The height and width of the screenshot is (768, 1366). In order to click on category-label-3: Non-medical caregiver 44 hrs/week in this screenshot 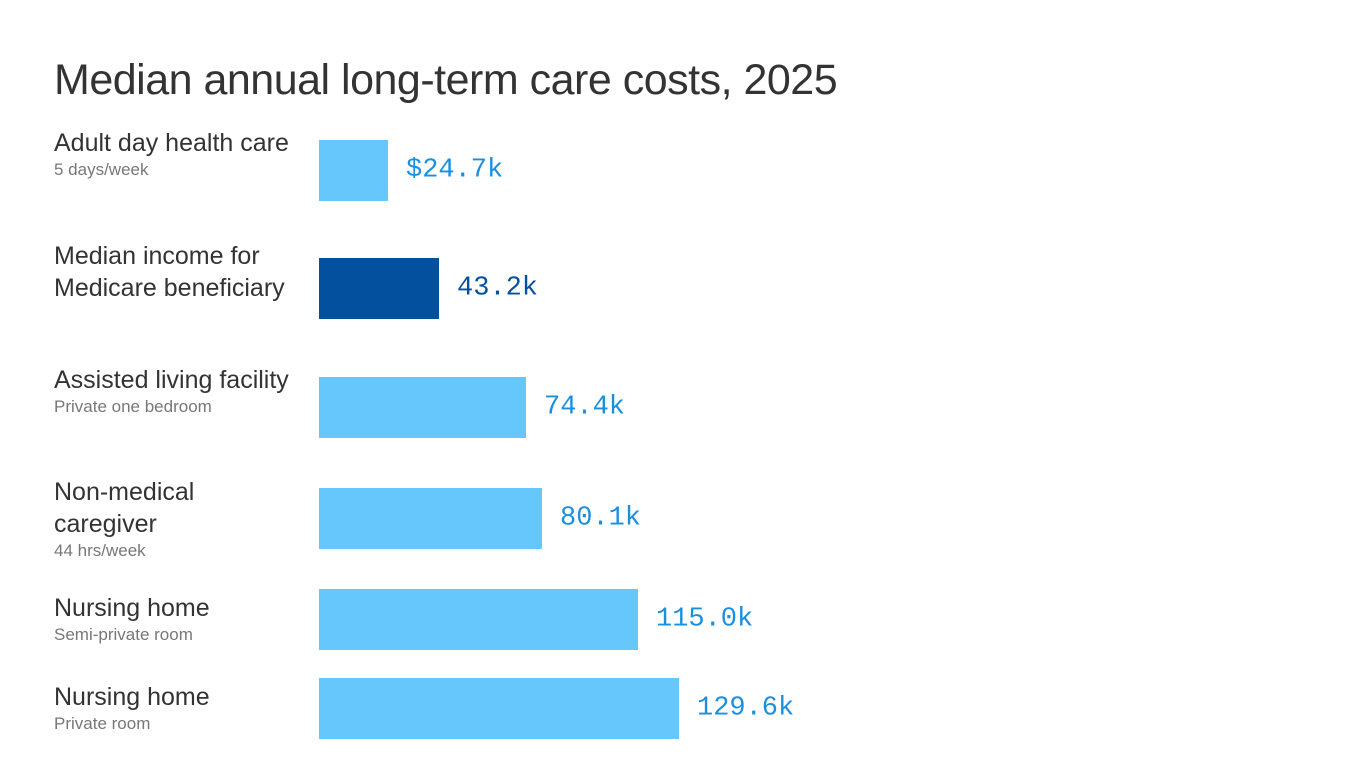, I will do `click(176, 519)`.